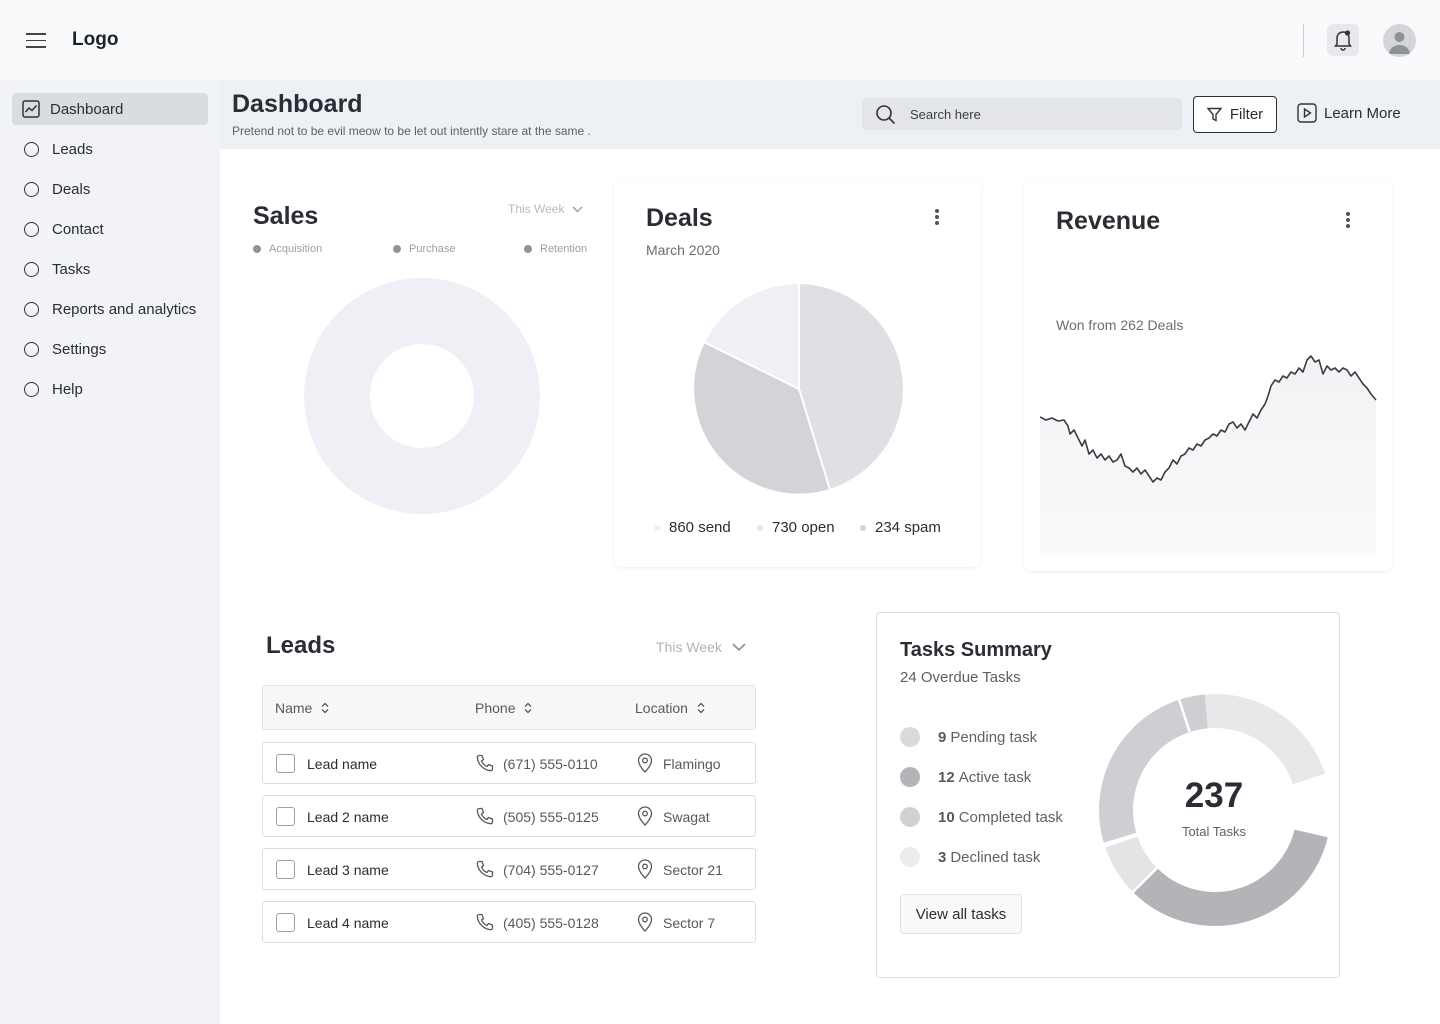  Describe the element at coordinates (294, 708) in the screenshot. I see `column-label: Name` at that location.